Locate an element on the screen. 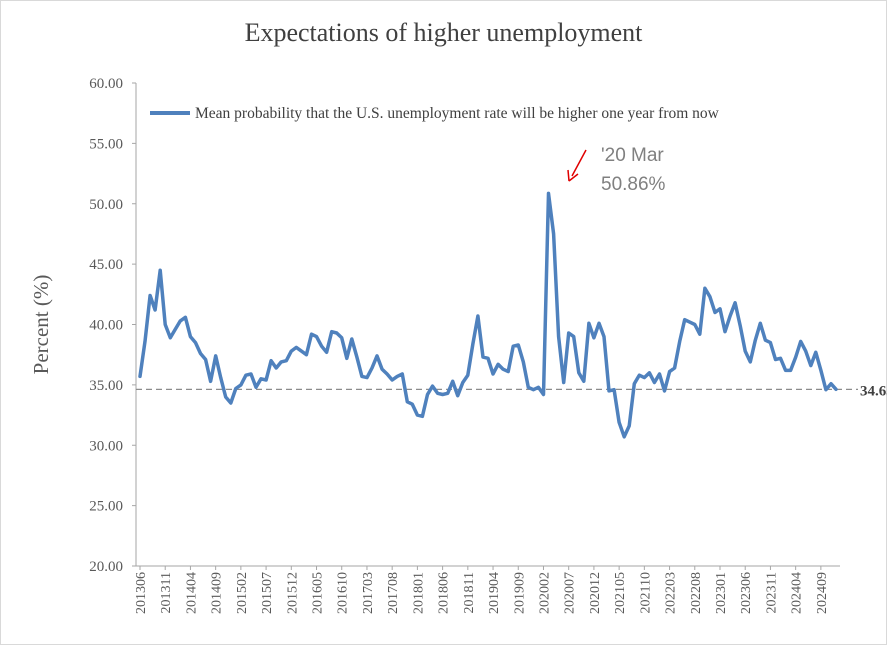  y-tick-label: 30.00 is located at coordinates (106, 446).